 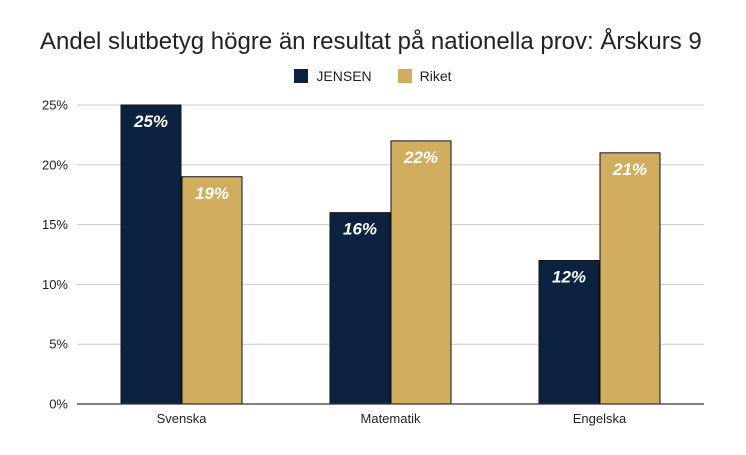 I want to click on x-tick-label: Engelska, so click(x=600, y=418).